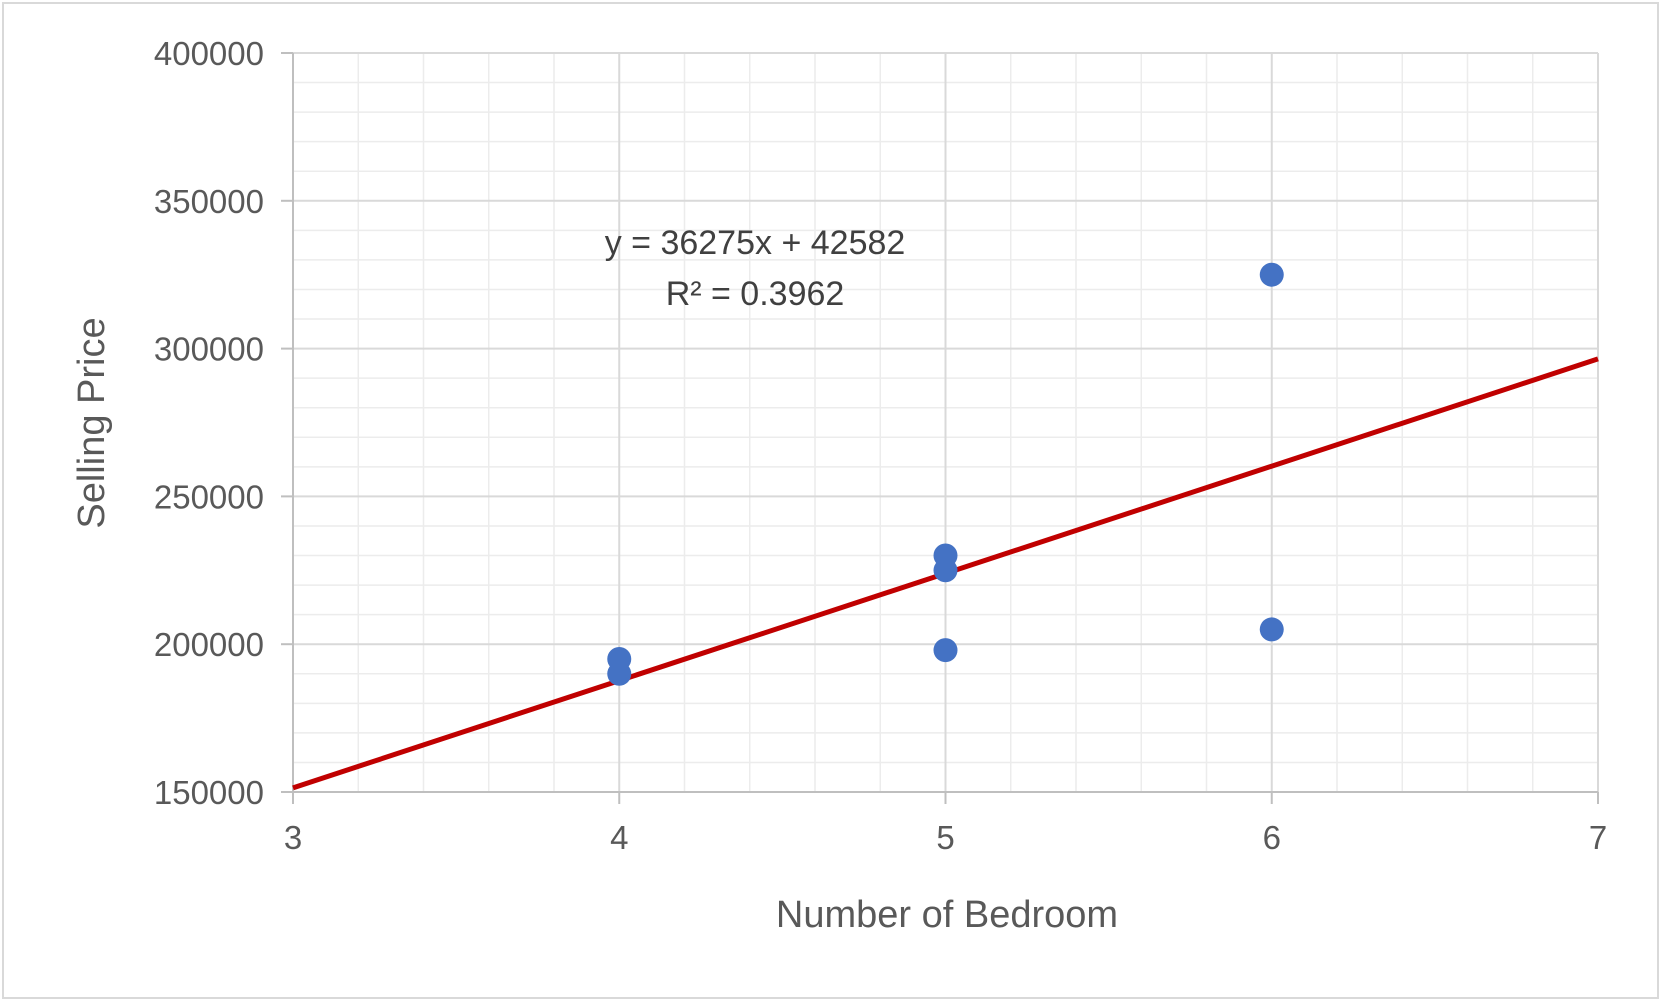  What do you see at coordinates (755, 243) in the screenshot?
I see `trendline-equation: y = 36275x + 42582` at bounding box center [755, 243].